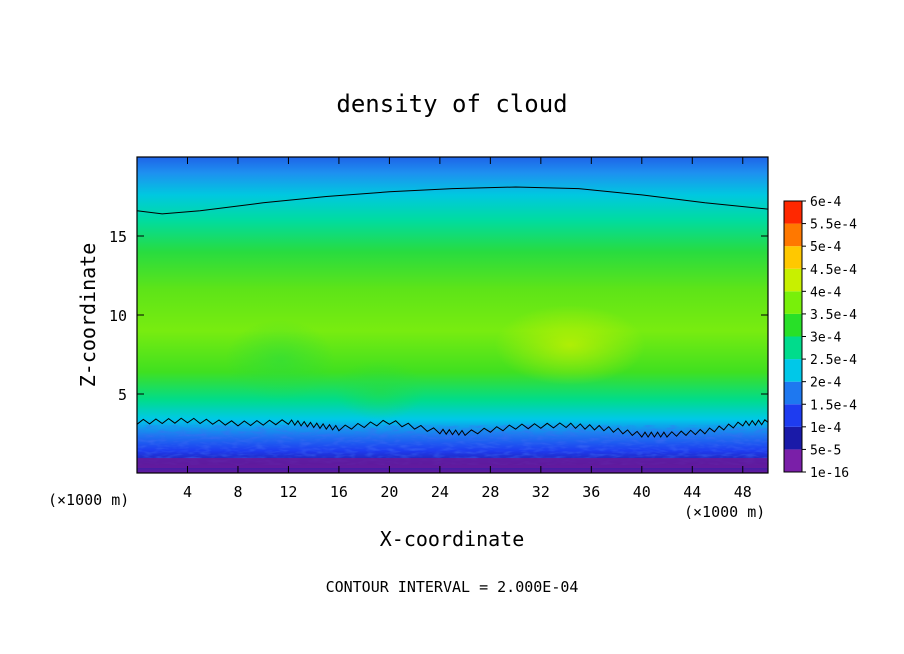 The width and height of the screenshot is (904, 654). What do you see at coordinates (825, 247) in the screenshot?
I see `colorbar-label: 5e-4` at bounding box center [825, 247].